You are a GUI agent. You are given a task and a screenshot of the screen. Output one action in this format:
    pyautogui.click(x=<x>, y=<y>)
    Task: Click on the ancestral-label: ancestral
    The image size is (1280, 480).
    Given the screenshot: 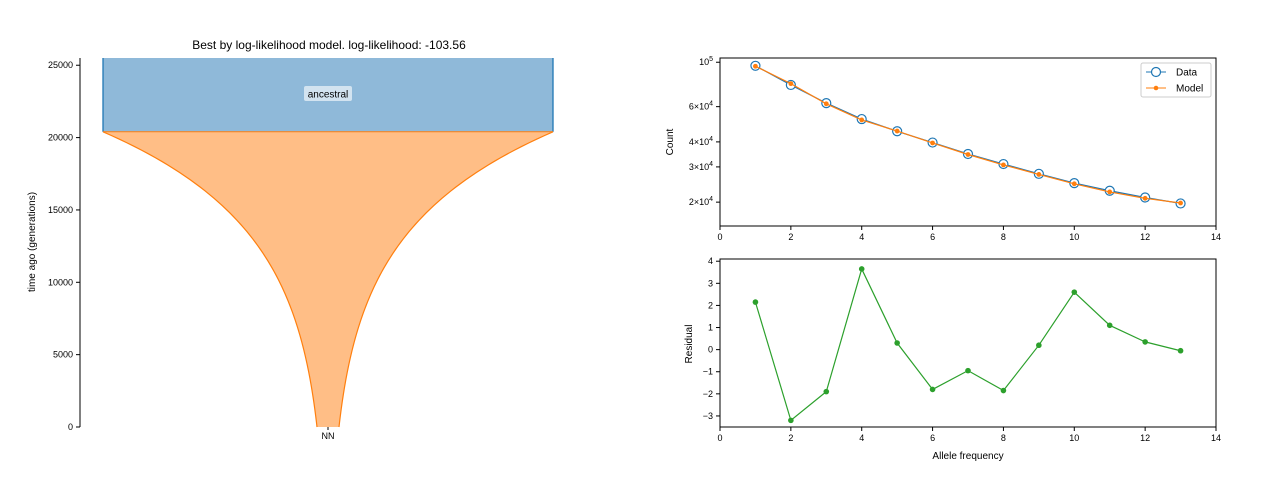 What is the action you would take?
    pyautogui.click(x=328, y=95)
    